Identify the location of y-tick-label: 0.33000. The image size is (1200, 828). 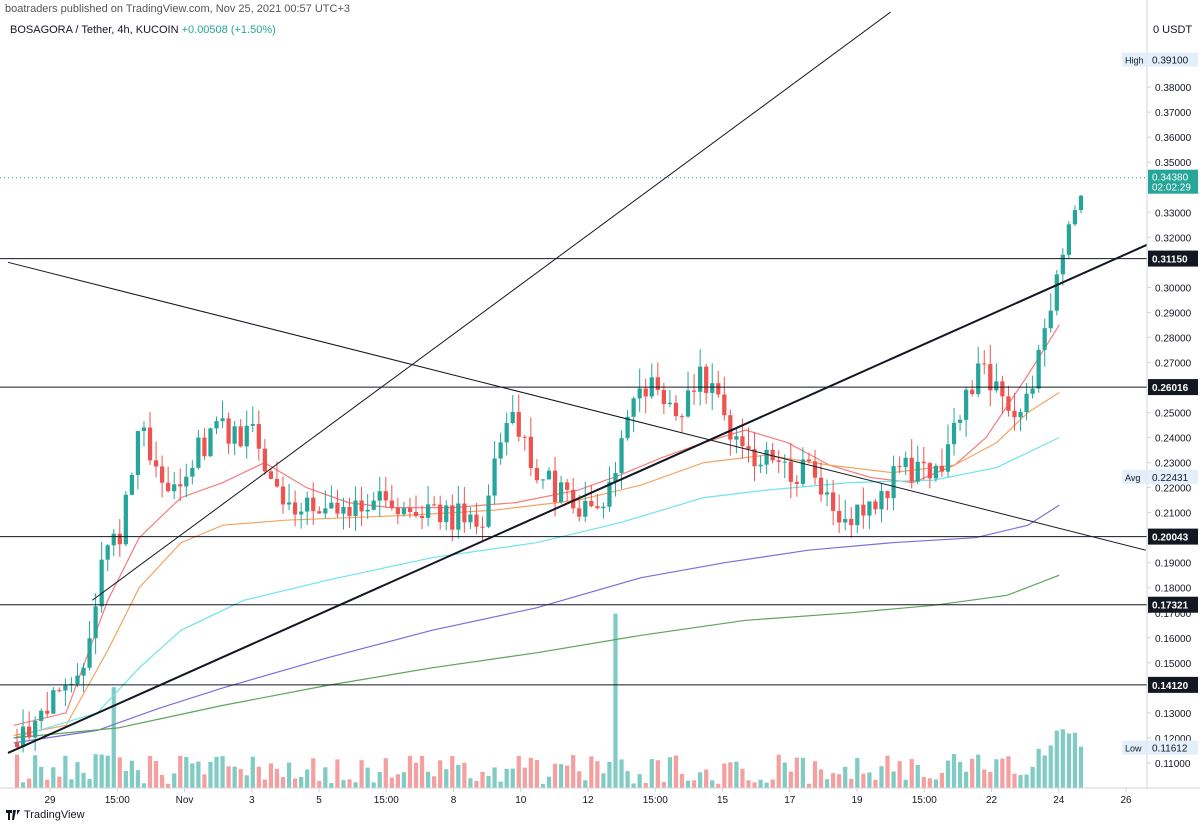
(1173, 213).